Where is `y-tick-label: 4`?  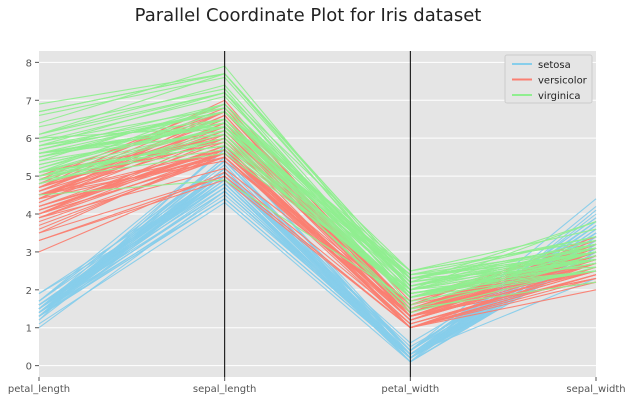
y-tick-label: 4 is located at coordinates (29, 215).